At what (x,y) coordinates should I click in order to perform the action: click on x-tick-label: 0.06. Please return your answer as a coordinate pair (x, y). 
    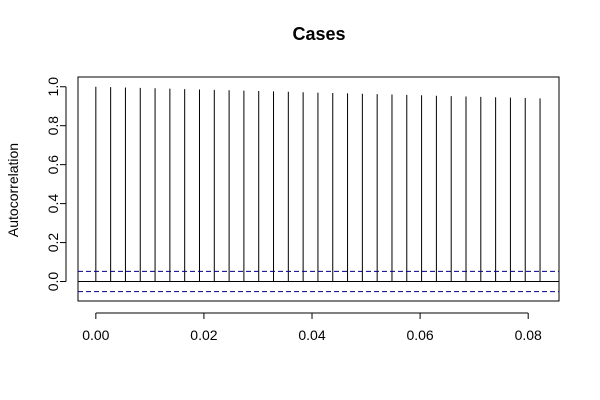
    Looking at the image, I should click on (419, 335).